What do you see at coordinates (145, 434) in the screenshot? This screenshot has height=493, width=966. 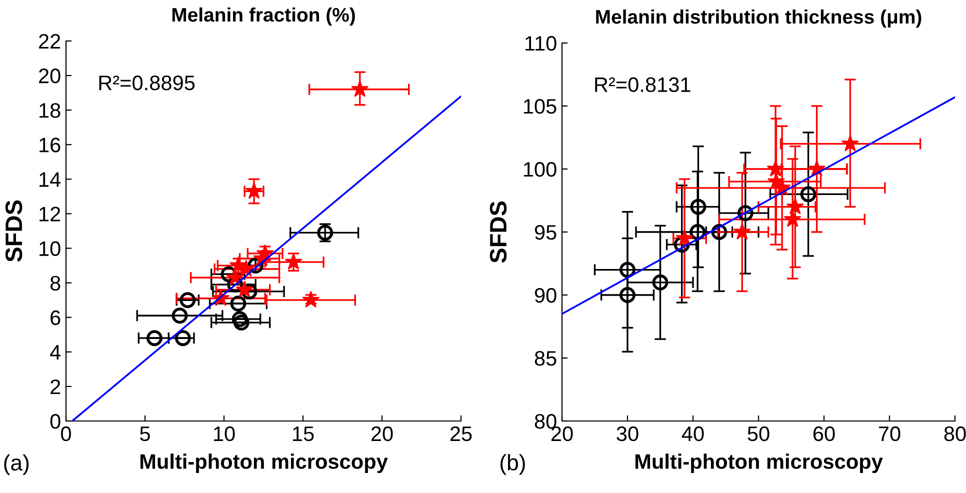 I see `x-tick-label: 5` at bounding box center [145, 434].